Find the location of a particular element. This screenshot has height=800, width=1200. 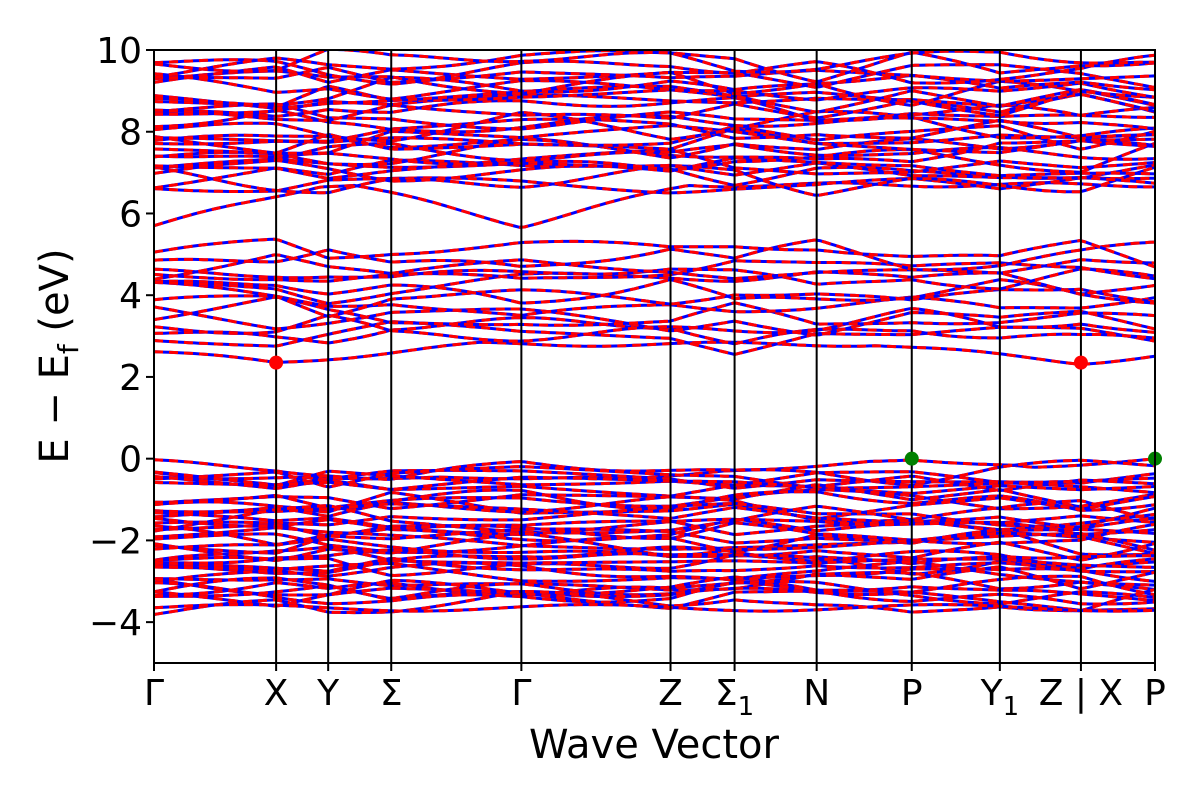

y-axis-title: E − Ef (eV) is located at coordinates (58, 355).